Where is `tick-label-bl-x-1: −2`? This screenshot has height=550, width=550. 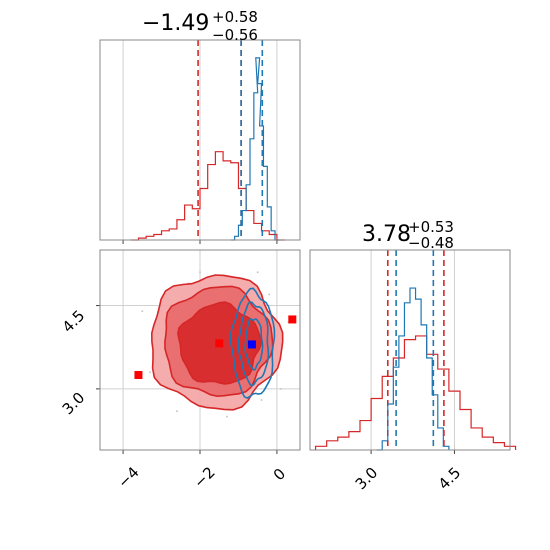 tick-label-bl-x-1: −2 is located at coordinates (204, 477).